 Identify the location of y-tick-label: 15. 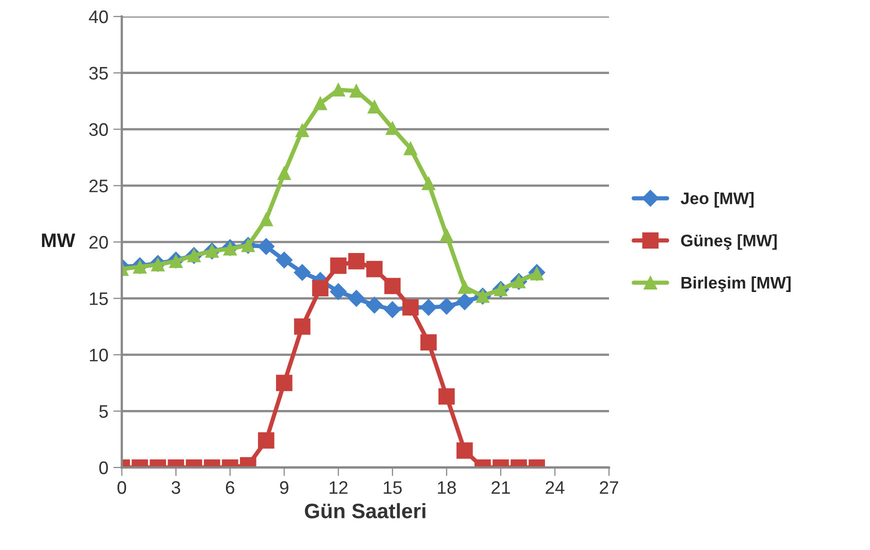
(99, 299).